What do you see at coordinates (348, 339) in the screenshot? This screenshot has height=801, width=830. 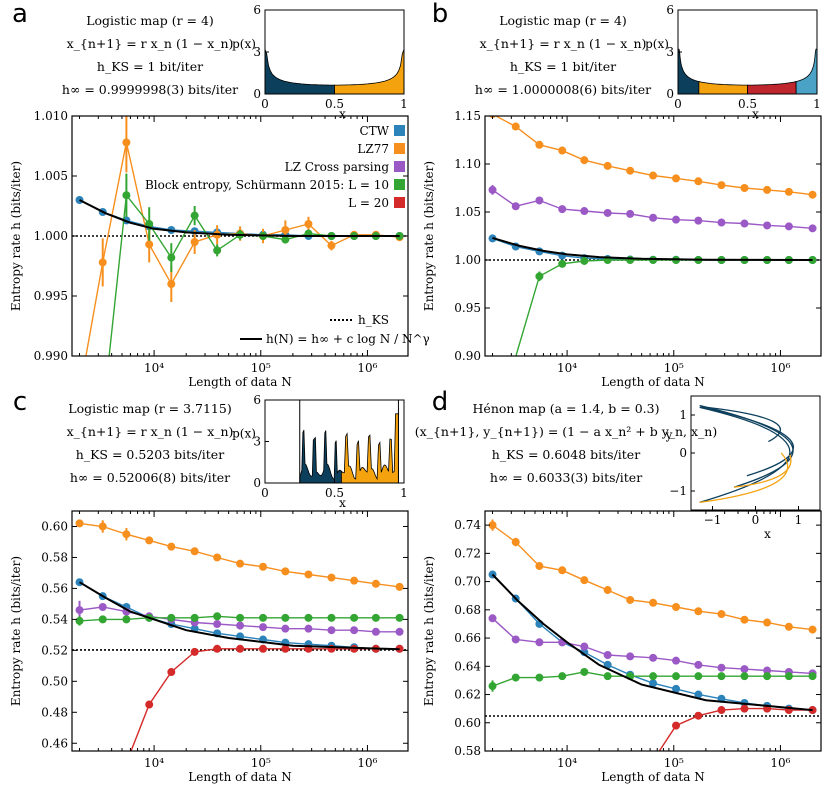 I see `legend-fit-label: h(N) = h∞ + c log N / N^γ` at bounding box center [348, 339].